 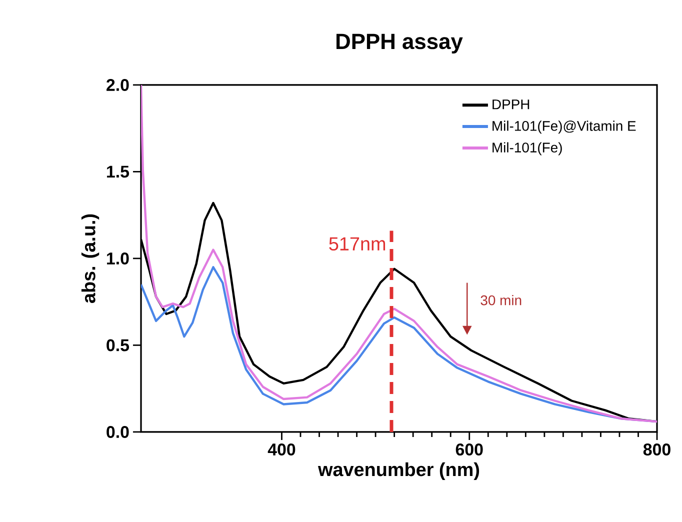 What do you see at coordinates (399, 44) in the screenshot?
I see `chart-title: DPPH assay` at bounding box center [399, 44].